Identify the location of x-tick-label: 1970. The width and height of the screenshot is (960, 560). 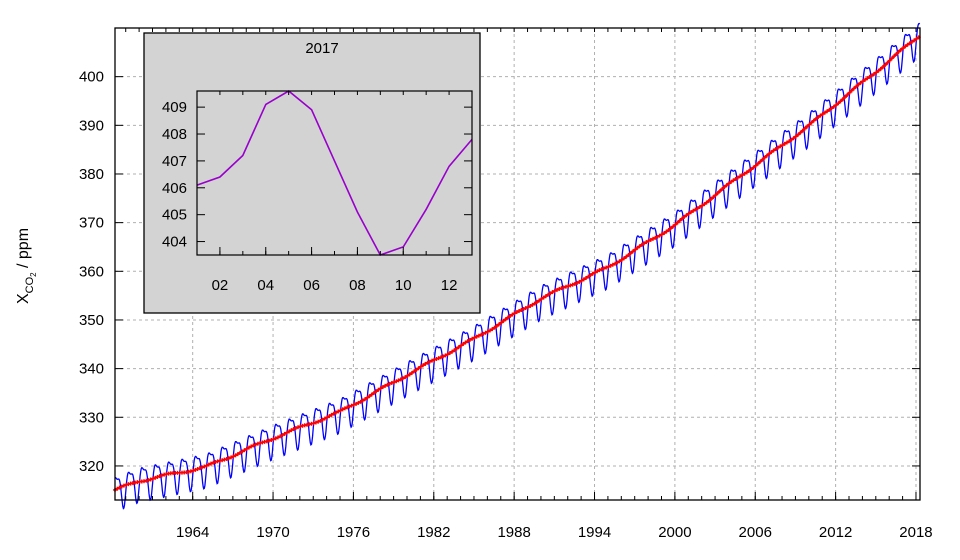
(272, 532).